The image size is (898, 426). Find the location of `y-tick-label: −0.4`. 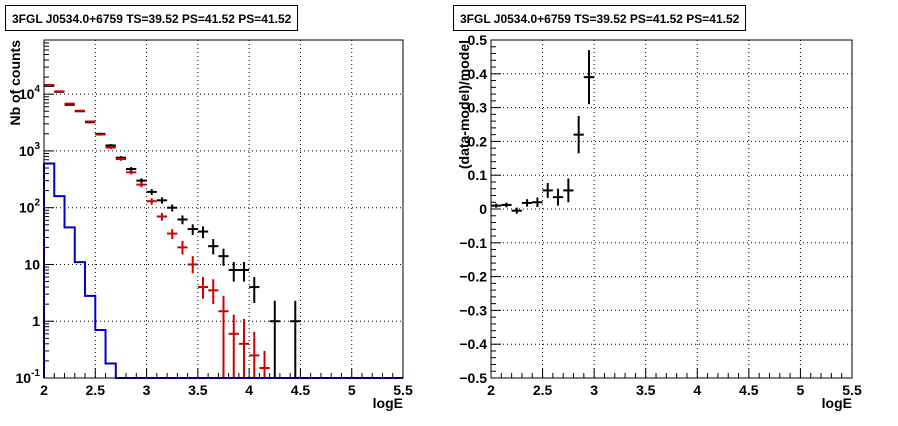

y-tick-label: −0.4 is located at coordinates (473, 344).